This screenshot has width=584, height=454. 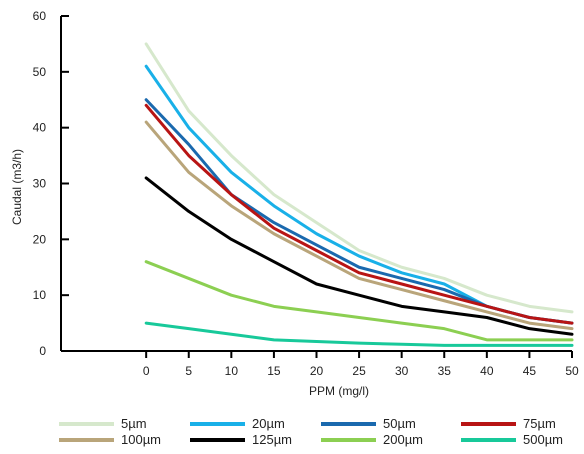 What do you see at coordinates (17, 187) in the screenshot?
I see `y-axis-title: Caudal (m3/h)` at bounding box center [17, 187].